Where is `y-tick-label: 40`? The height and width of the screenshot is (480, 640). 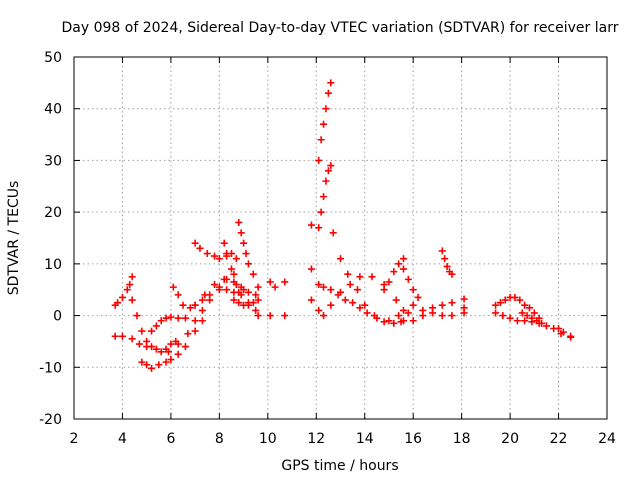
y-tick-label: 40 is located at coordinates (53, 110).